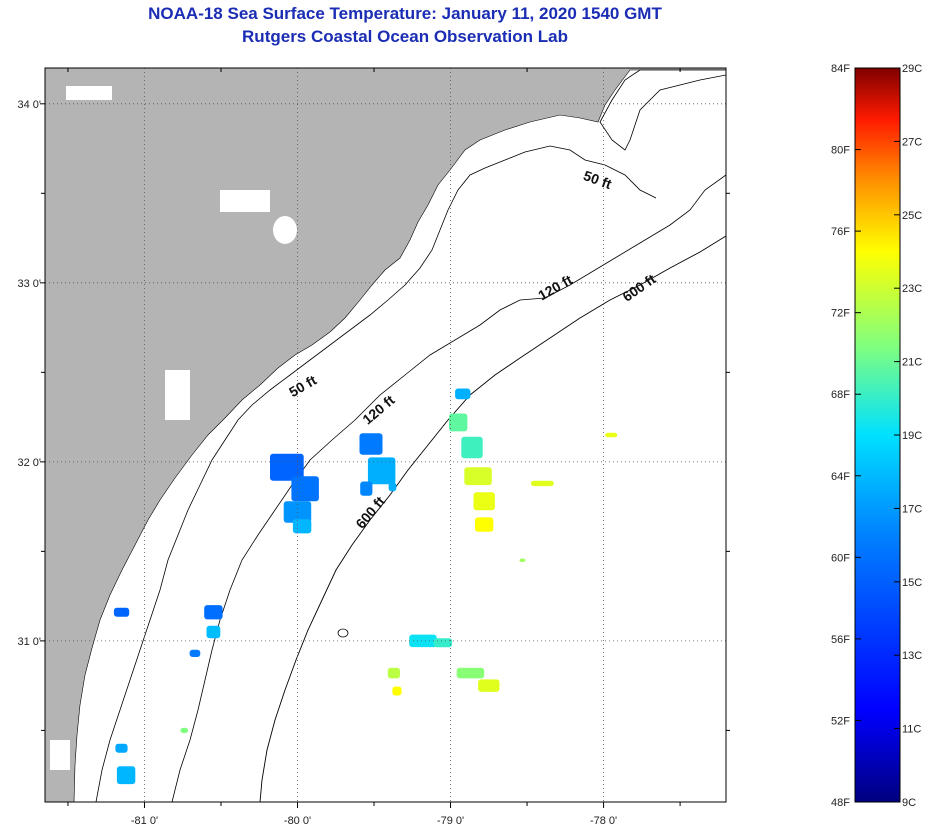  What do you see at coordinates (912, 436) in the screenshot?
I see `colorbar-c-label: 19C` at bounding box center [912, 436].